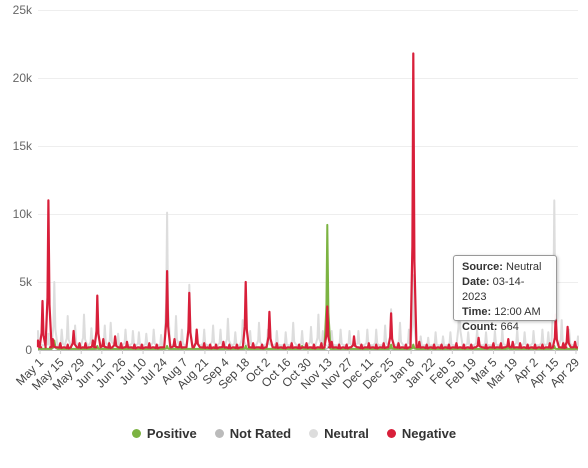  Describe the element at coordinates (23, 180) in the screenshot. I see `y-axis: 0 5k 10k 15k 20k 25k` at that location.